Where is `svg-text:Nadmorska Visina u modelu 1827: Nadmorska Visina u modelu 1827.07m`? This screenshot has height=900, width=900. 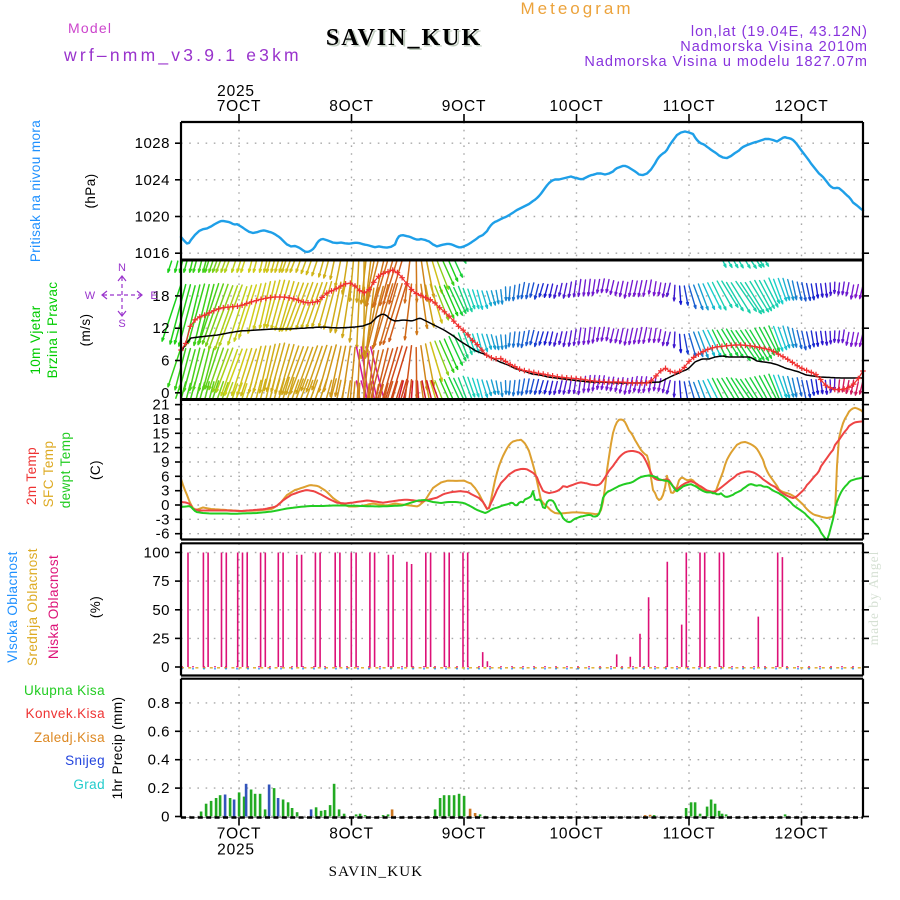
svg-text:Nadmorska Visina u modelu 1827: Nadmorska Visina u modelu 1827.07m is located at coordinates (726, 62).